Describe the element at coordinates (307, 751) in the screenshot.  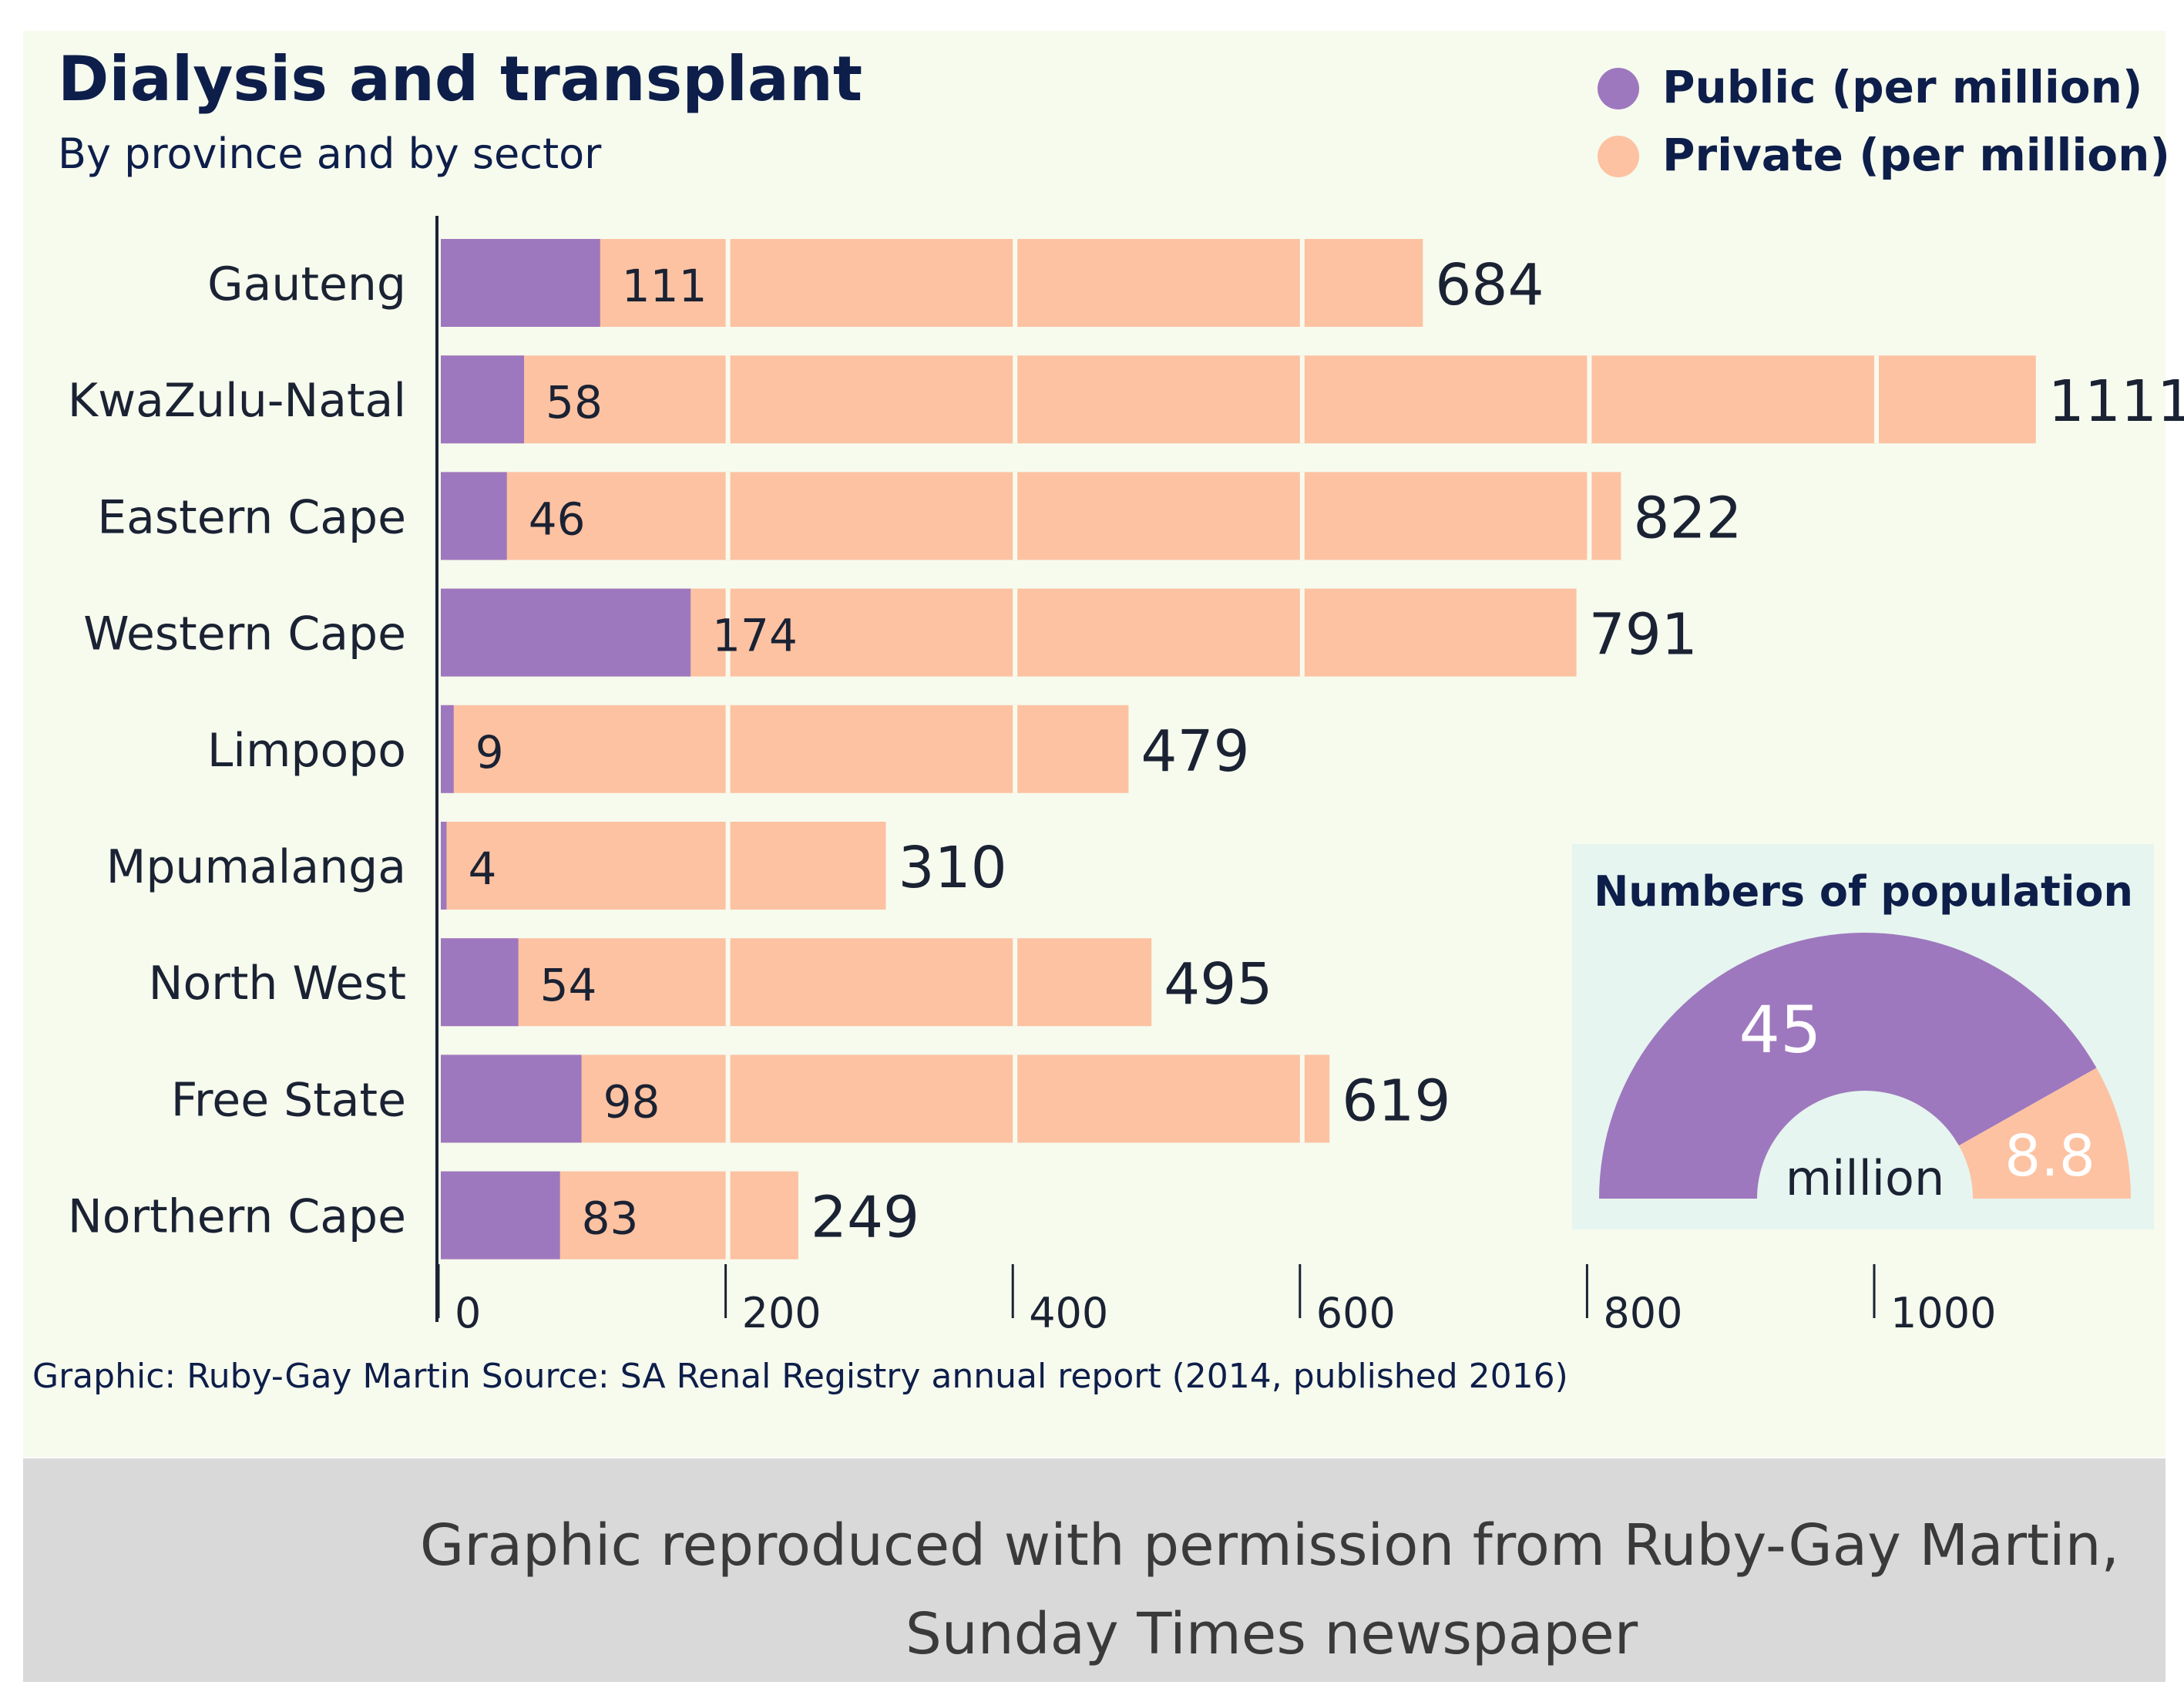
I see `category-label-limpopo: Limpopo` at that location.